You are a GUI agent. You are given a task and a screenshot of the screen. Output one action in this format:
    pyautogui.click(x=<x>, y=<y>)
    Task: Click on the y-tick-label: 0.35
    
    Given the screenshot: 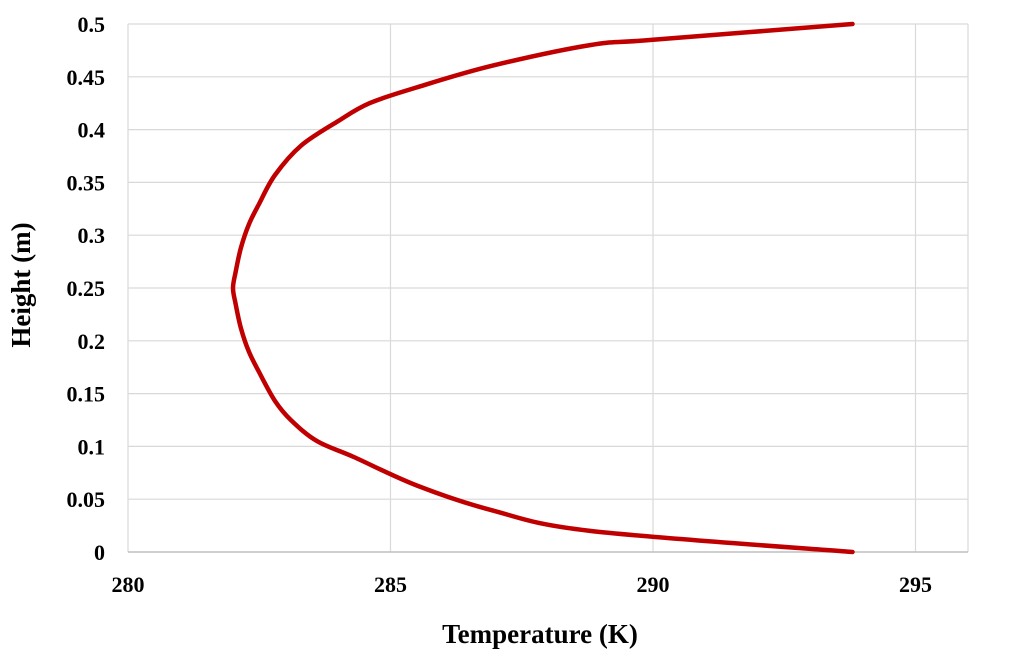 What is the action you would take?
    pyautogui.click(x=86, y=182)
    